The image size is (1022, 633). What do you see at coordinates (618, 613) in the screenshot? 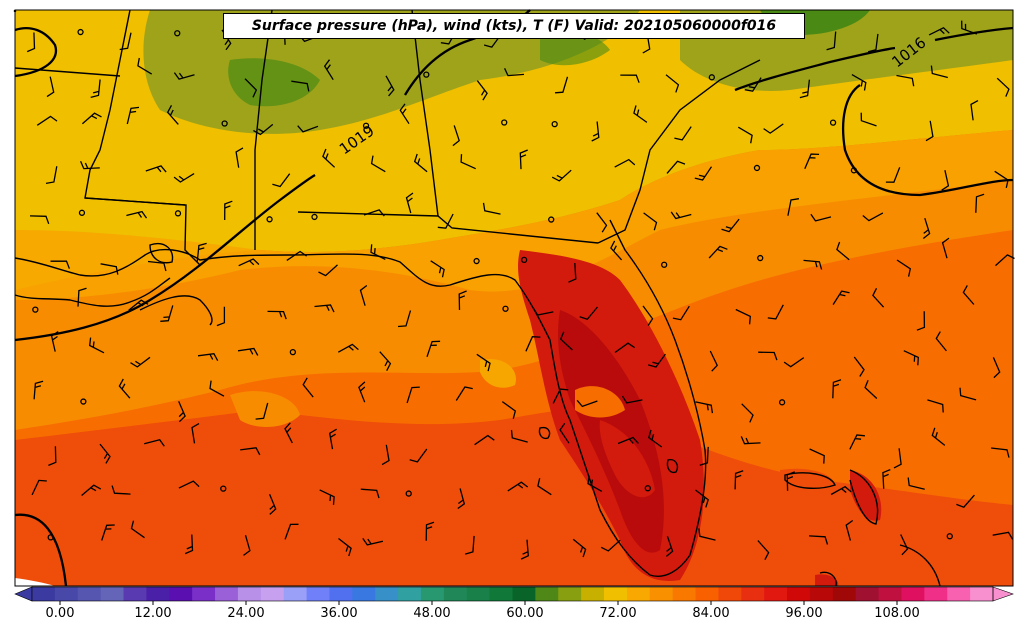
I see `colorbar-tick-label: 72.00` at bounding box center [618, 613].